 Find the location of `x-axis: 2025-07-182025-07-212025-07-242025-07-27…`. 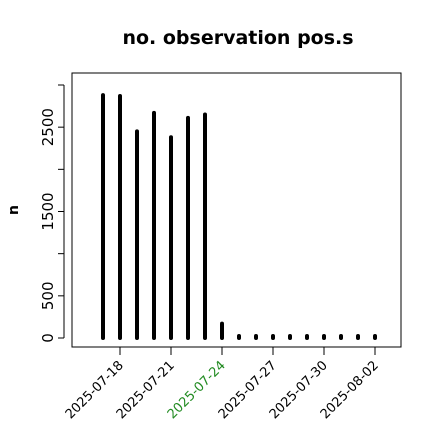

x-axis: 2025-07-182025-07-212025-07-242025-07-27… is located at coordinates (222, 384).